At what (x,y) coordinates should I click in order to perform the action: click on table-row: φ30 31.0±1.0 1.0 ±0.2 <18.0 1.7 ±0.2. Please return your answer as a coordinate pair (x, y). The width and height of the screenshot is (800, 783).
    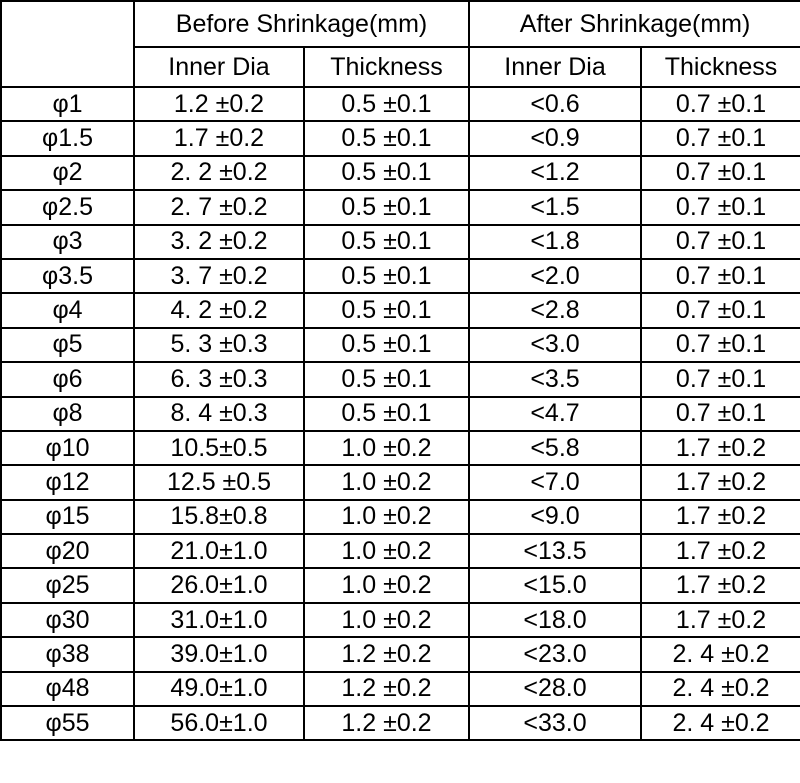
    Looking at the image, I should click on (400, 620).